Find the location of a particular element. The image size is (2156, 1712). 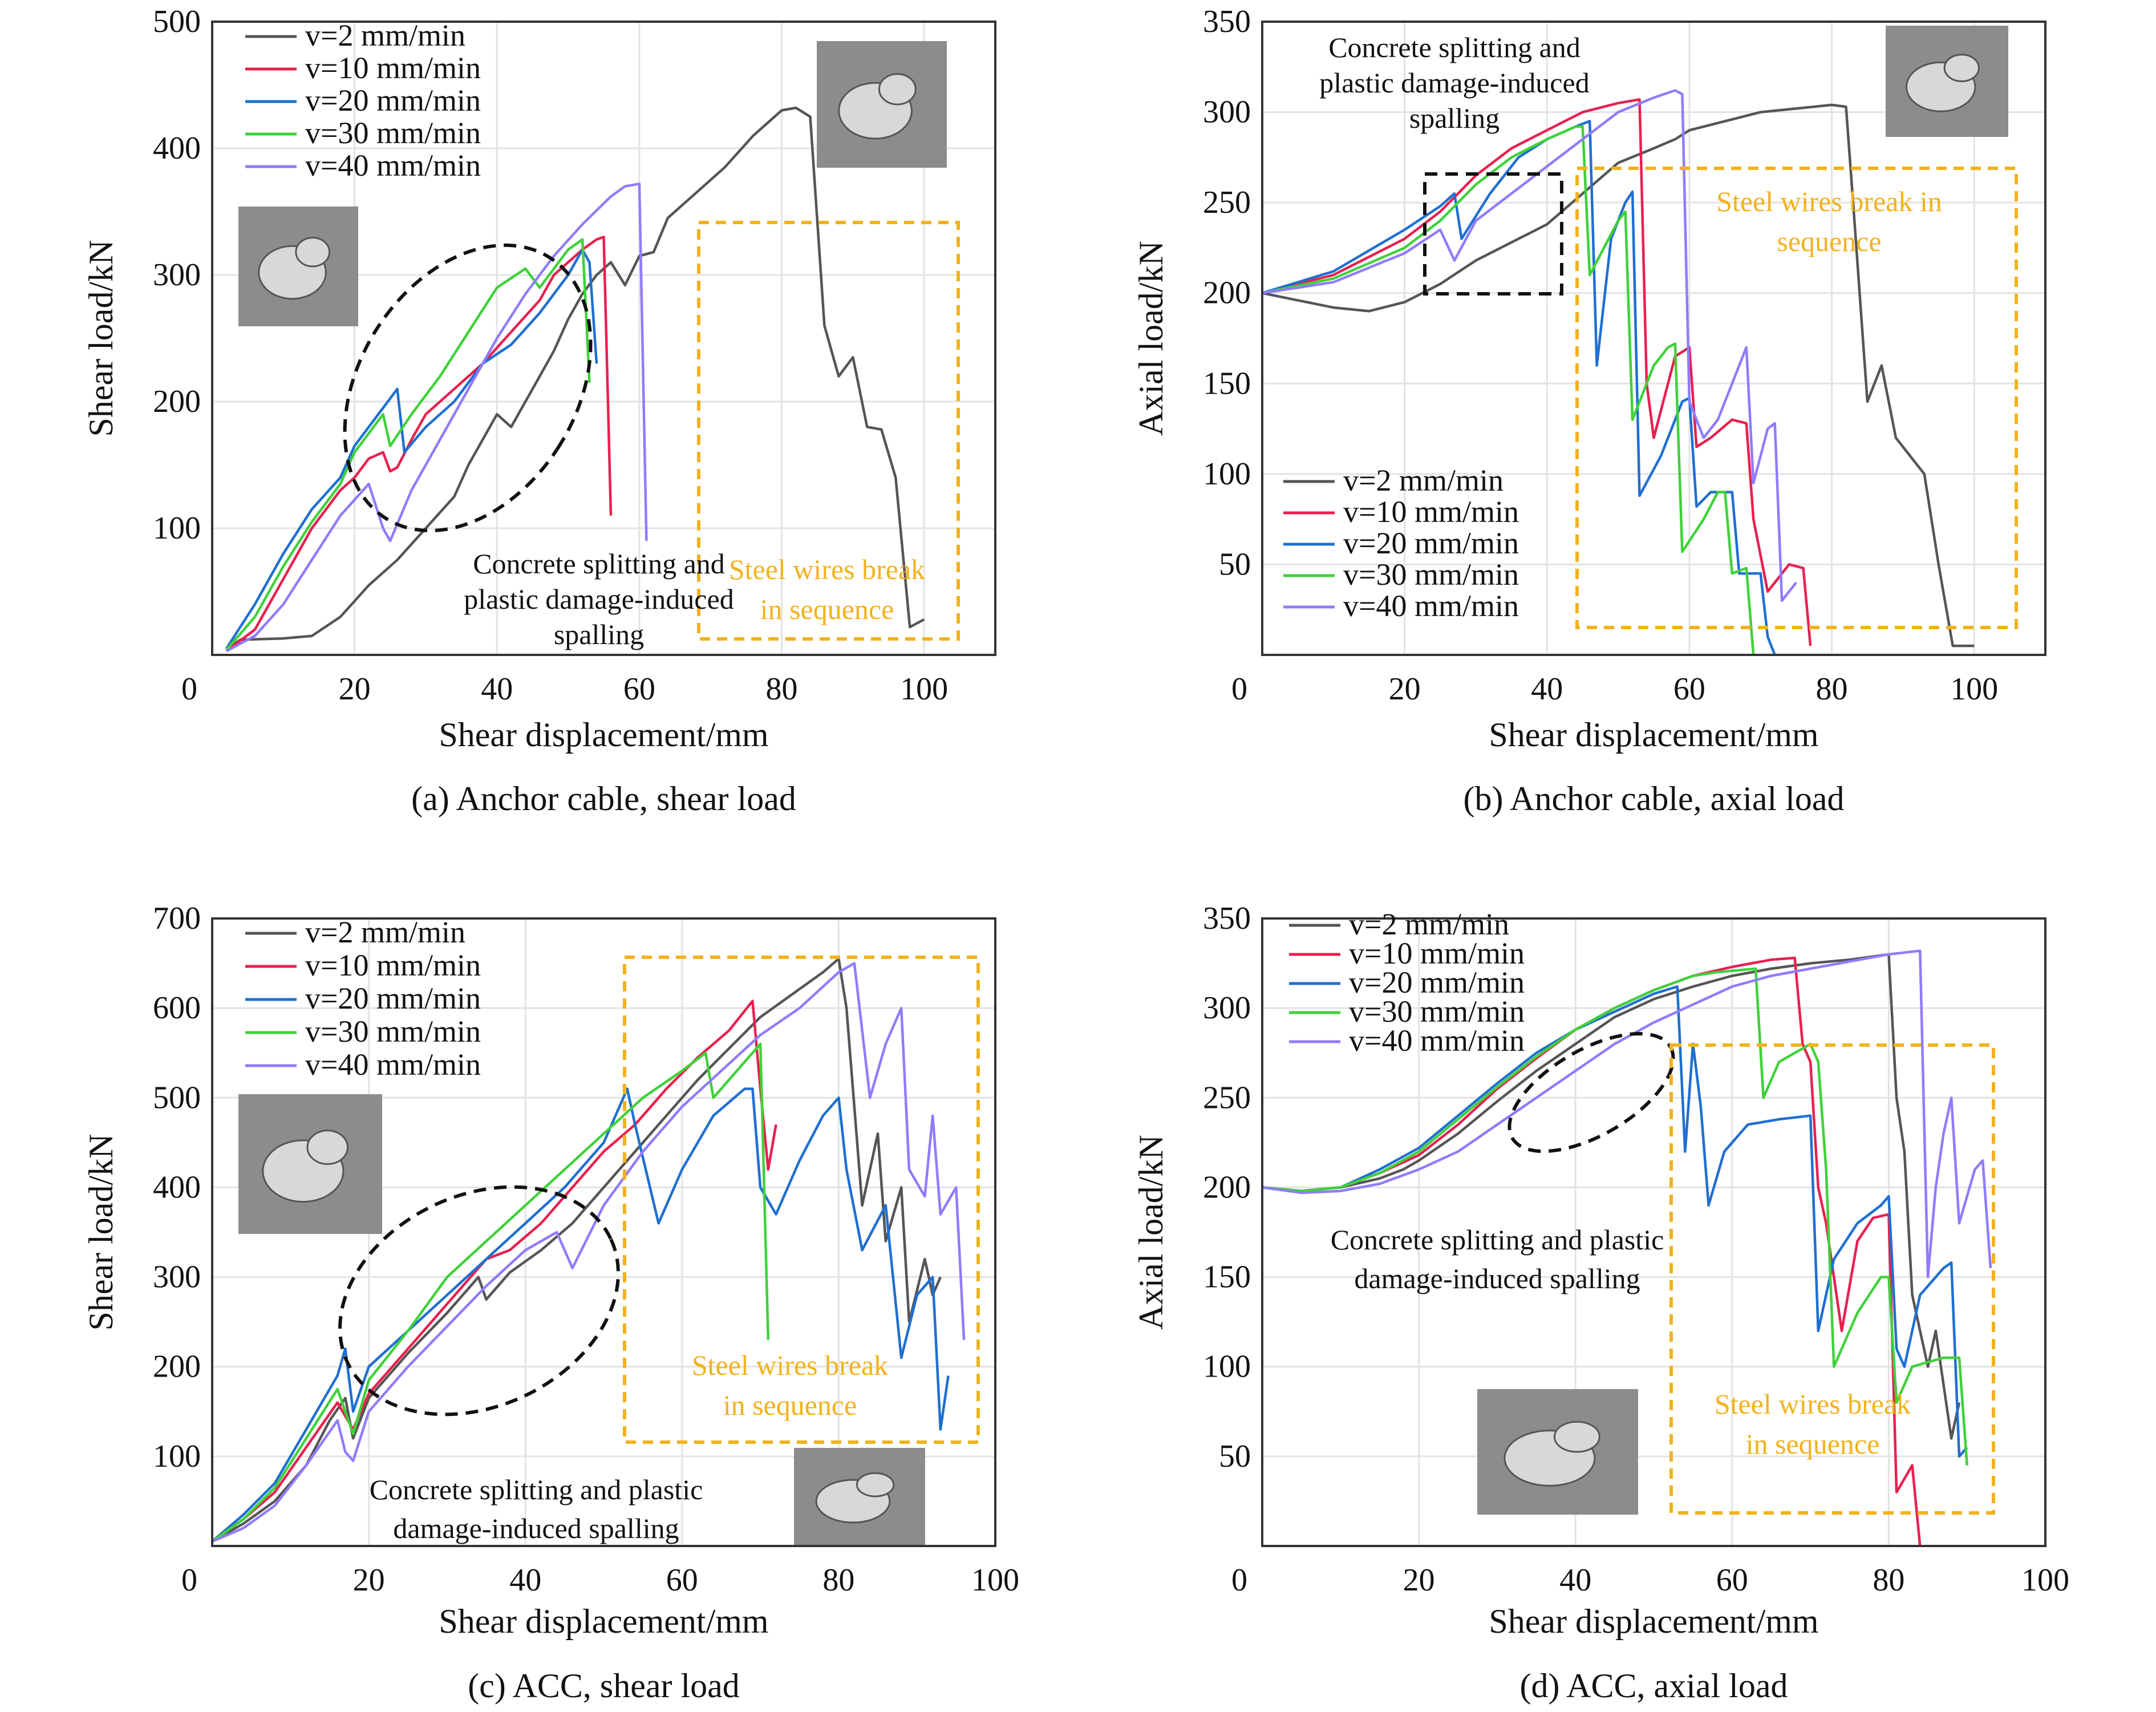

concrete-annotation-text: Concrete splitting and is located at coordinates (1454, 47).